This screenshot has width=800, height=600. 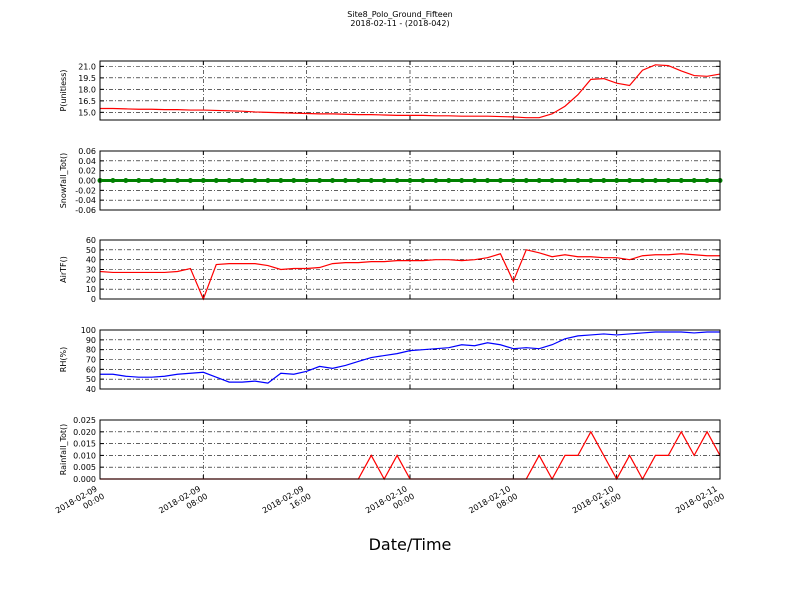 I want to click on y-tick-label: 0.06, so click(x=87, y=151).